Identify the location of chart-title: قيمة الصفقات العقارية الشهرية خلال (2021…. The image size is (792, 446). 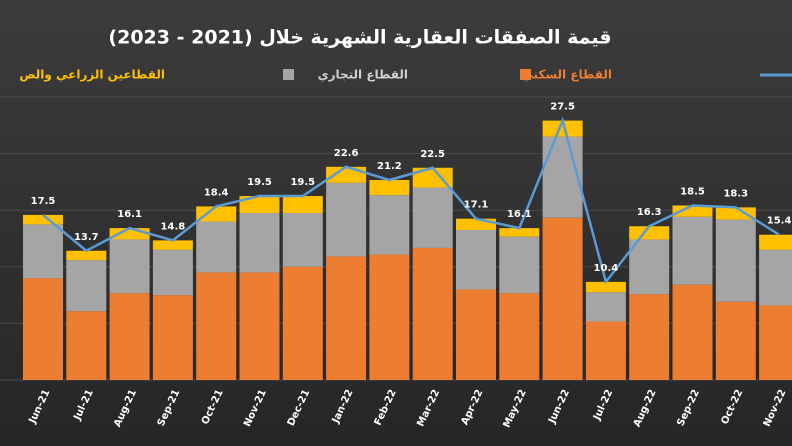
(359, 38).